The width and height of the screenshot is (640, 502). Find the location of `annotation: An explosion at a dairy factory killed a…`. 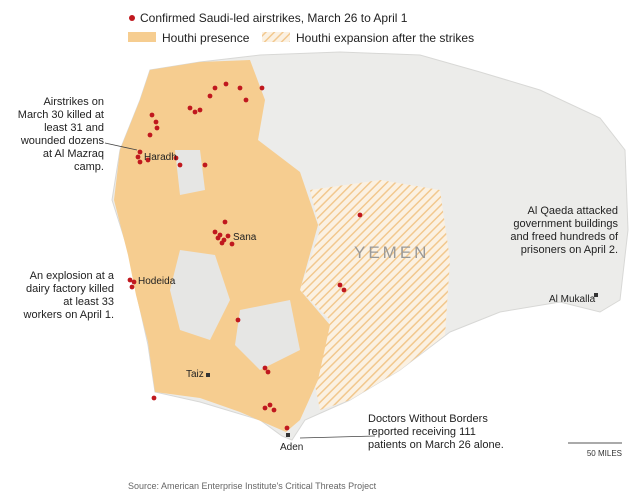

annotation: An explosion at a dairy factory killed a… is located at coordinates (68, 295).